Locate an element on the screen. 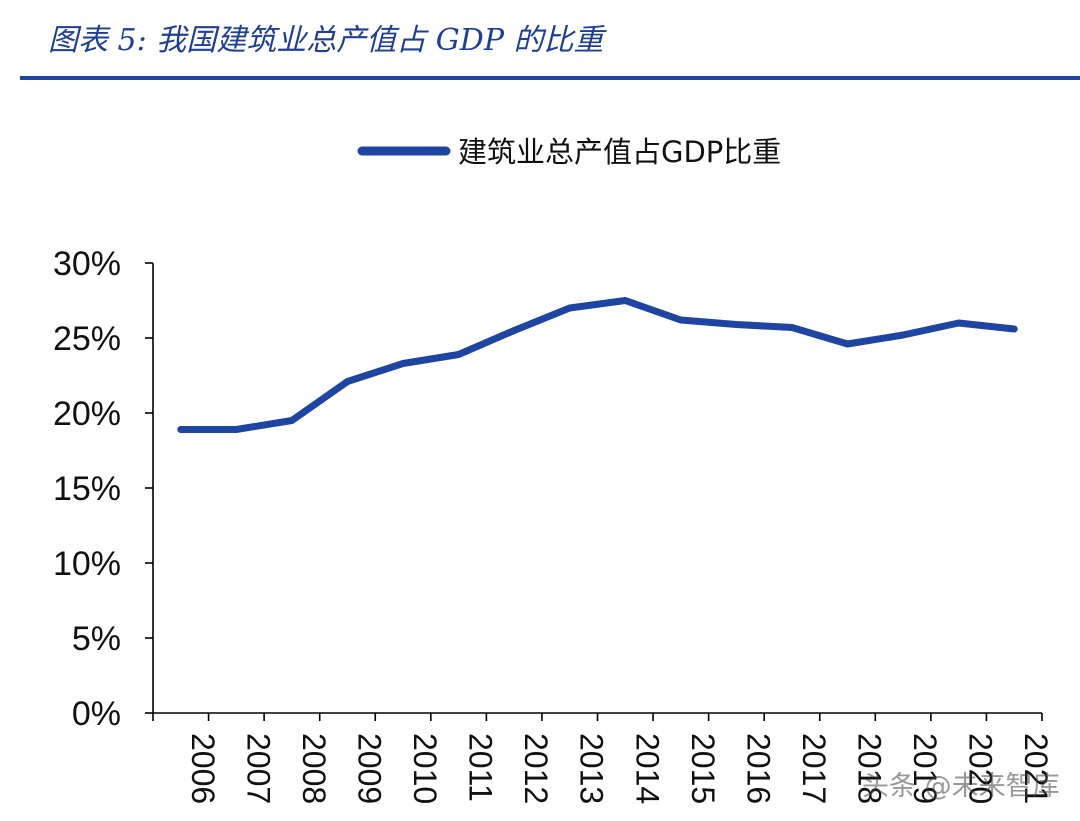  figure-title: 图表 5: 我国建筑业总产值占 GDP 的比重 is located at coordinates (328, 40).